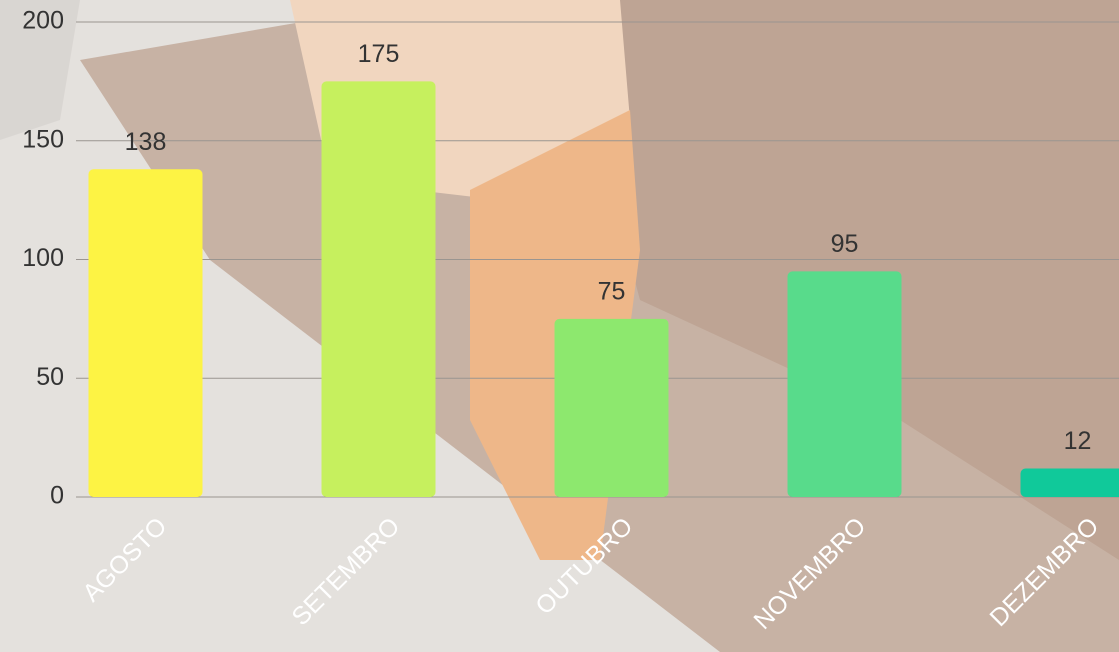  What do you see at coordinates (379, 54) in the screenshot?
I see `value-label: 175` at bounding box center [379, 54].